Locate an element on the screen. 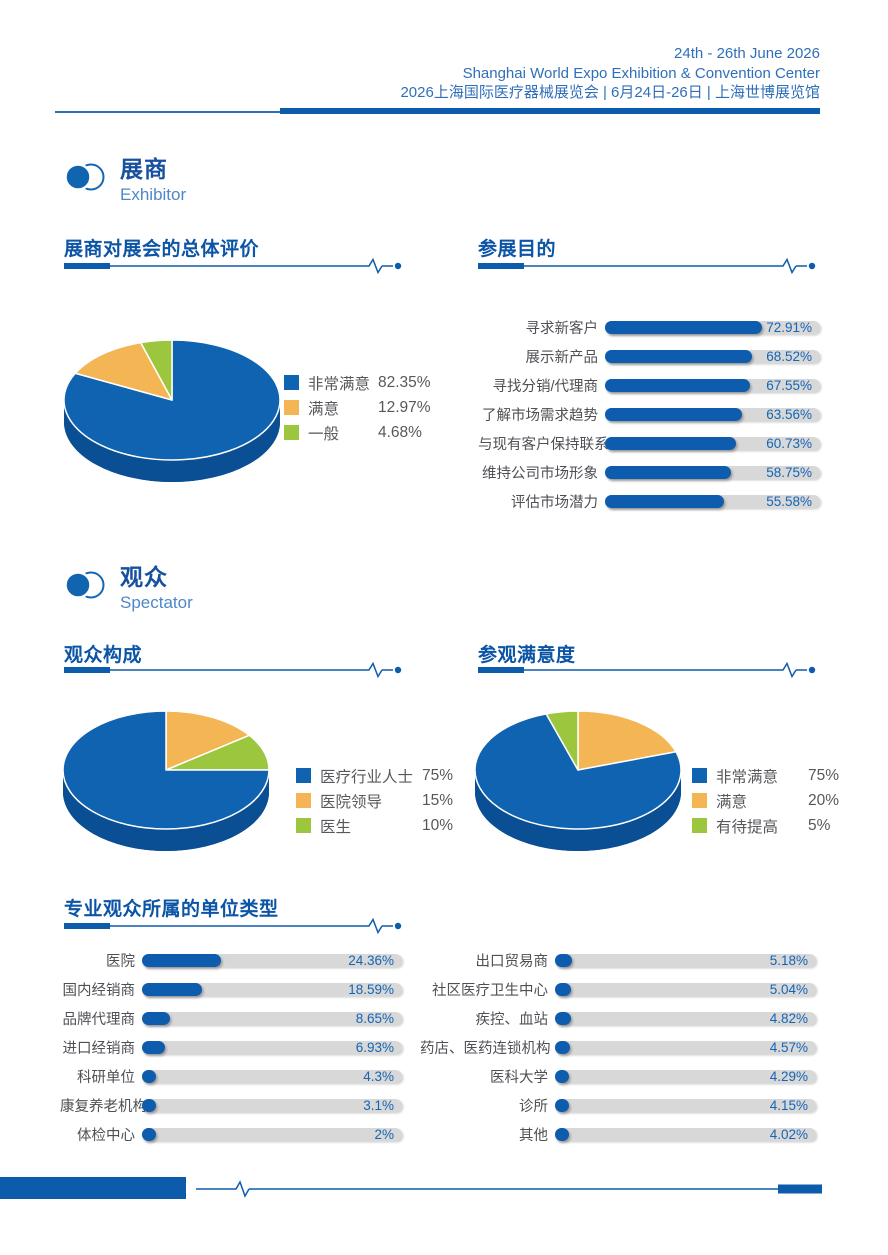 This screenshot has width=888, height=1255. bar-track: 67.55% is located at coordinates (712, 385).